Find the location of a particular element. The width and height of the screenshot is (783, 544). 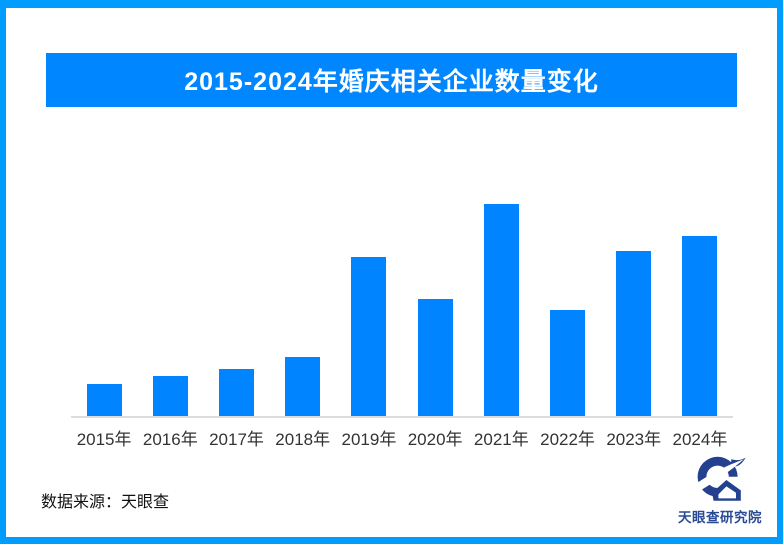

x-axis-label: 2018年 is located at coordinates (303, 439).